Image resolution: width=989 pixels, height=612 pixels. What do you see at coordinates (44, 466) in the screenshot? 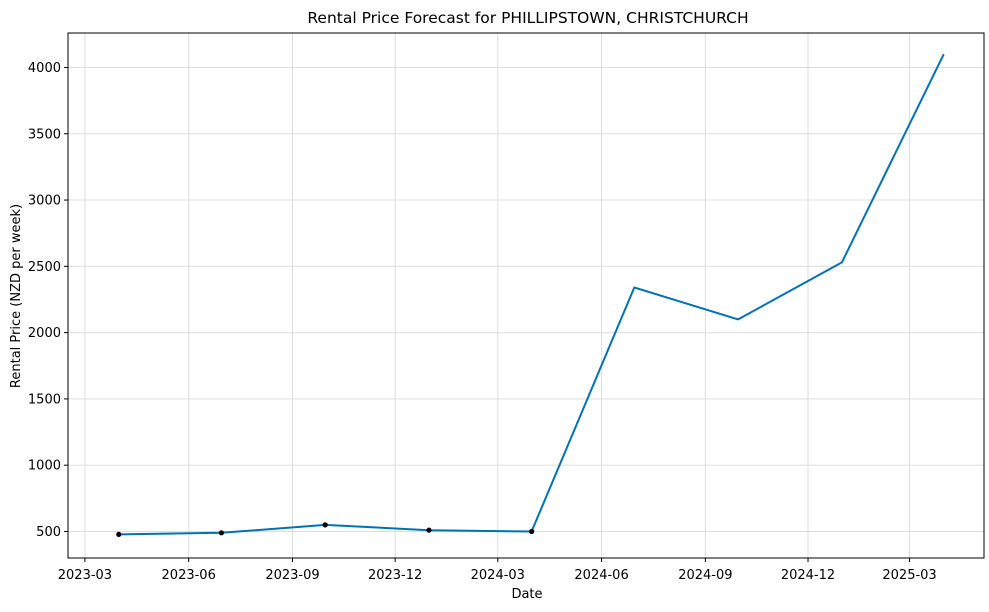
I see `y-tick-label: 1000` at bounding box center [44, 466].